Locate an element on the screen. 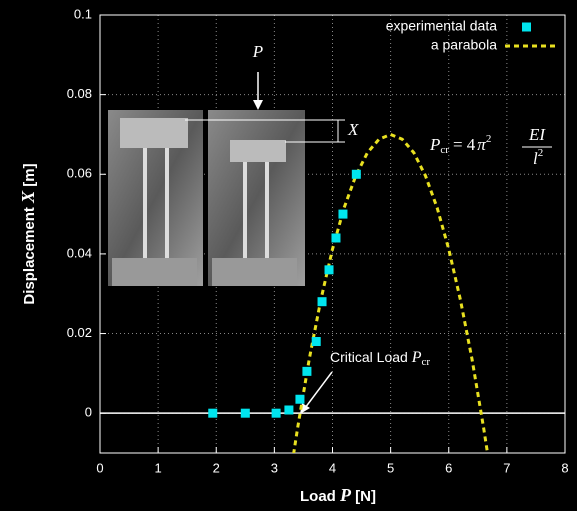 This screenshot has height=511, width=577. x-tick-label: 0 is located at coordinates (99, 467).